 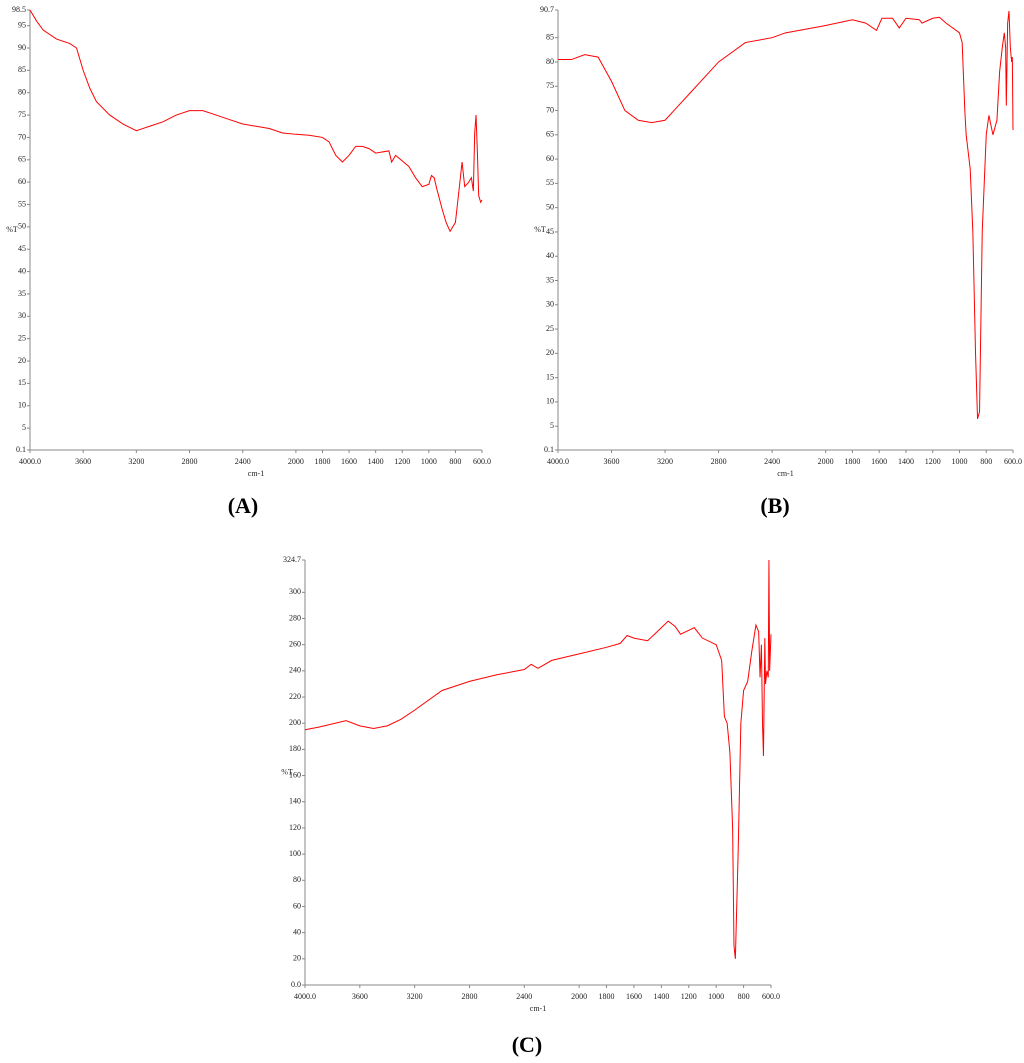 What do you see at coordinates (295, 617) in the screenshot?
I see `y-tick-label: 280` at bounding box center [295, 617].